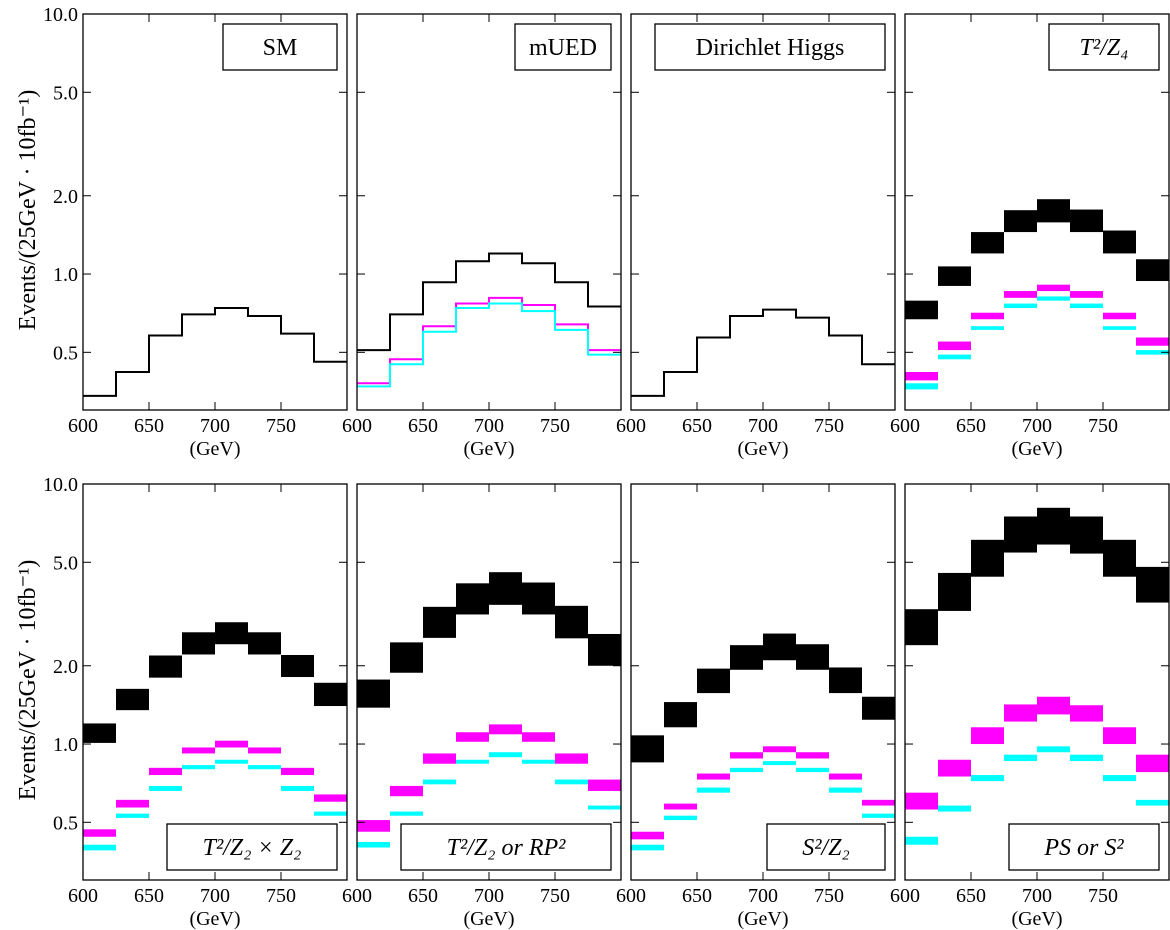 The image size is (1170, 930). Describe the element at coordinates (1030, 706) in the screenshot. I see `panel-8: 600 650 700 750 (GeV) PS or S²` at that location.